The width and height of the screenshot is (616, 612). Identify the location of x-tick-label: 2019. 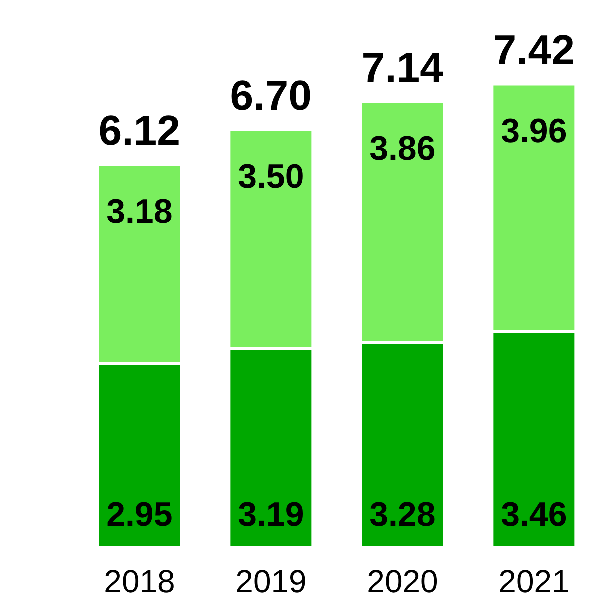
(271, 582).